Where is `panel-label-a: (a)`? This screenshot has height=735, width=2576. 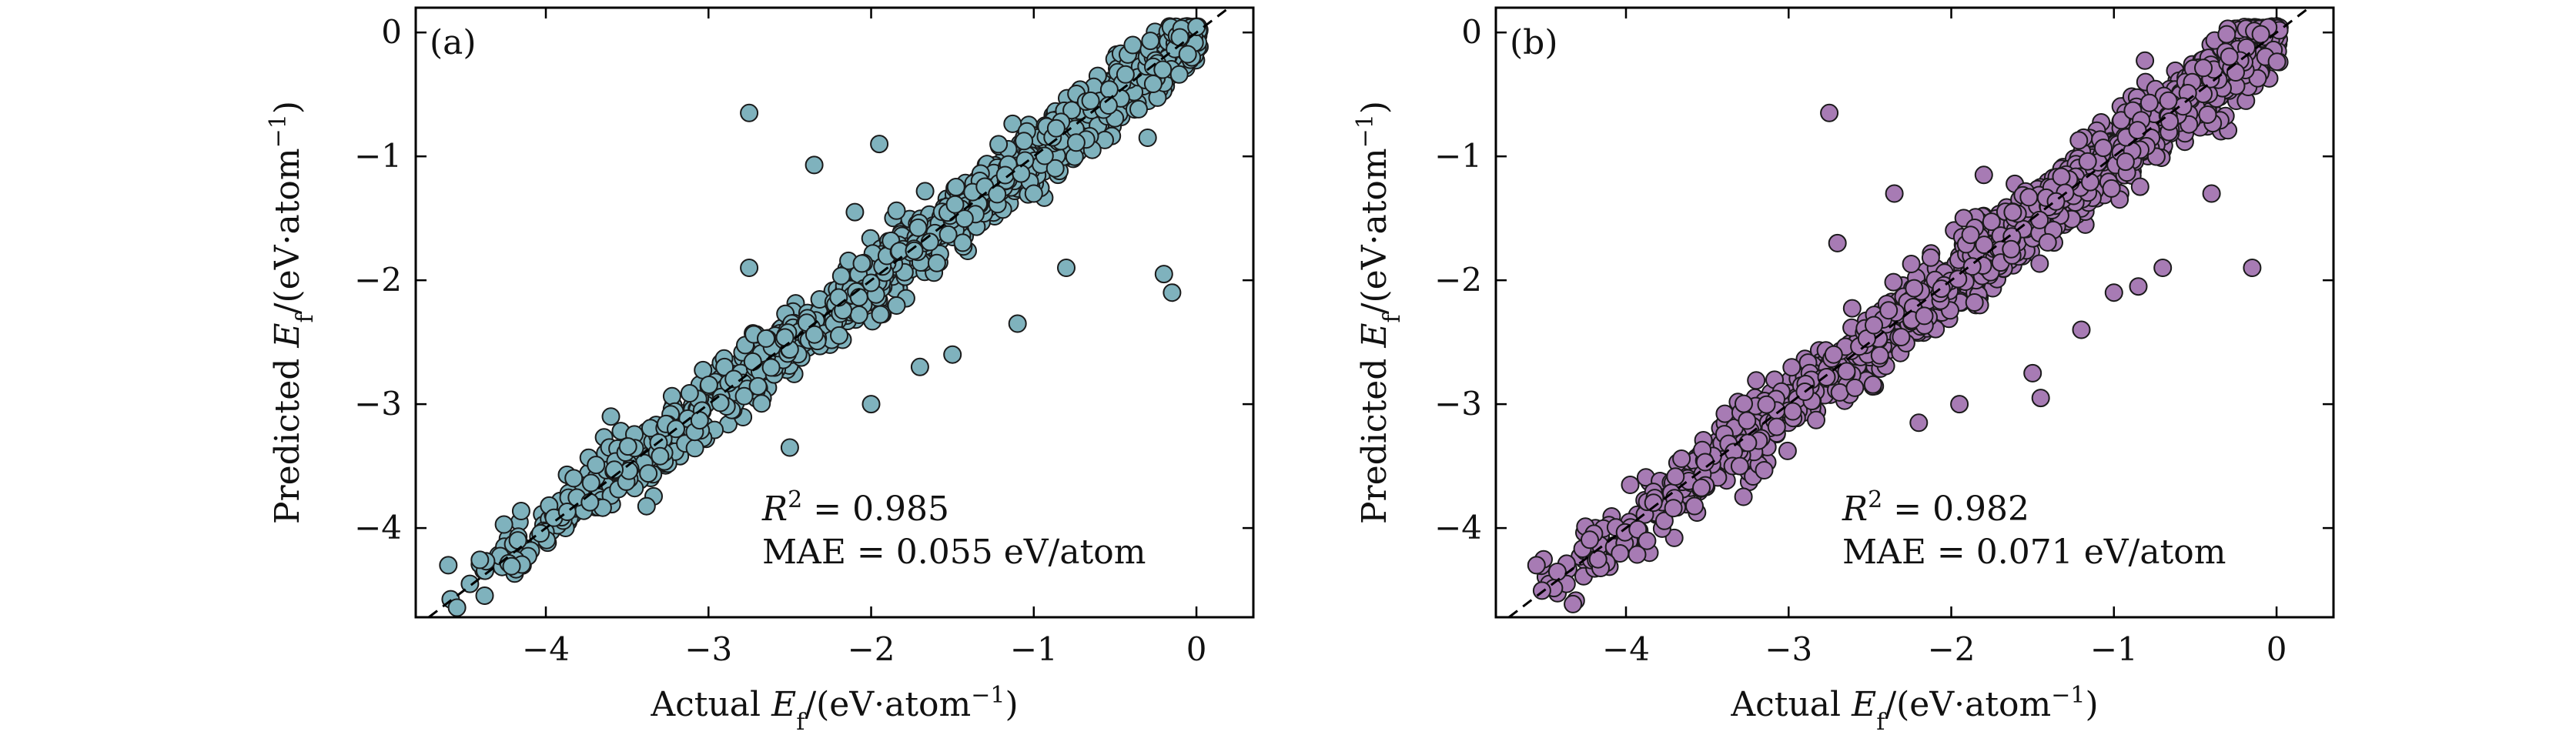 panel-label-a: (a) is located at coordinates (454, 43).